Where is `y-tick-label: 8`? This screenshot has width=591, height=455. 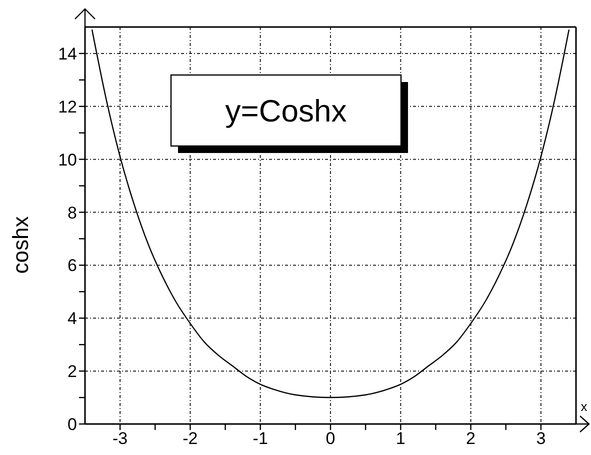 y-tick-label: 8 is located at coordinates (72, 212).